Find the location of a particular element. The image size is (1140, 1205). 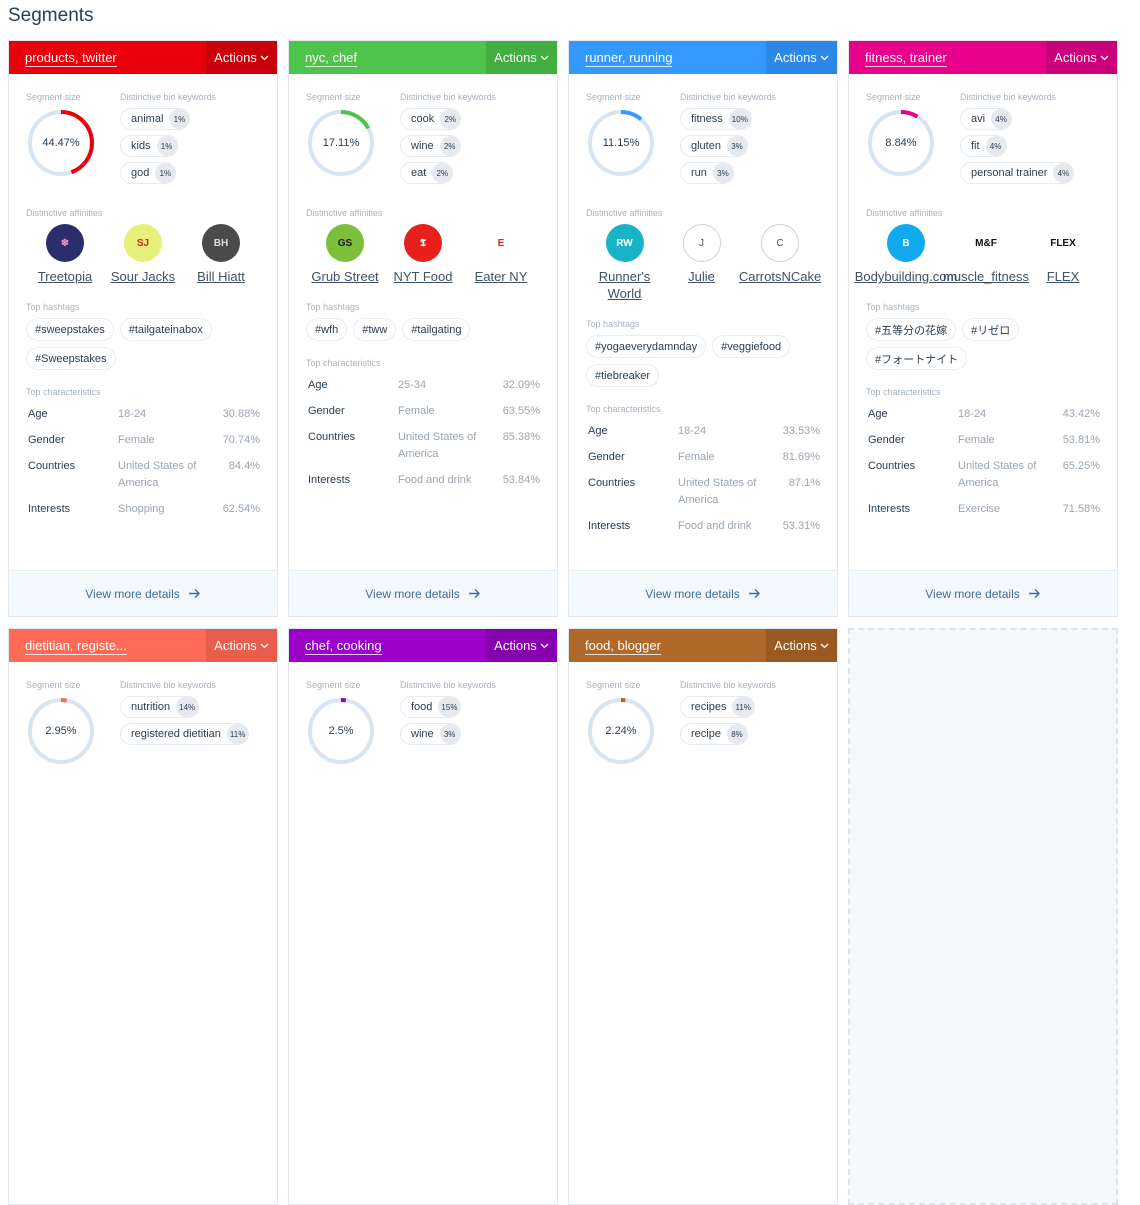

hashtag-pill: #tww is located at coordinates (375, 329).